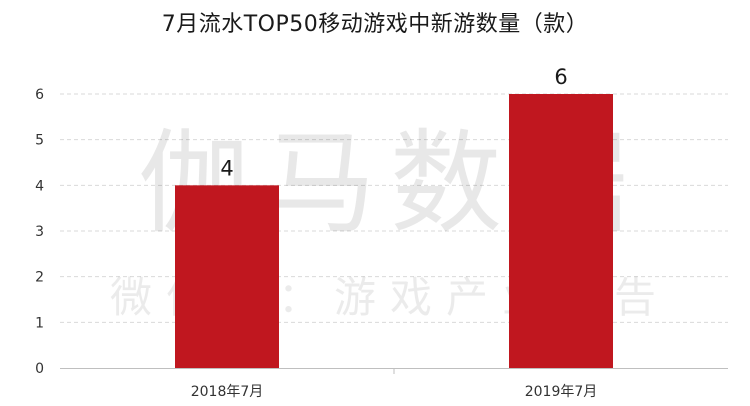 The height and width of the screenshot is (406, 750). Describe the element at coordinates (375, 24) in the screenshot. I see `chart-title: 7月流水TOP50移动游戏中新游数量（款）` at that location.